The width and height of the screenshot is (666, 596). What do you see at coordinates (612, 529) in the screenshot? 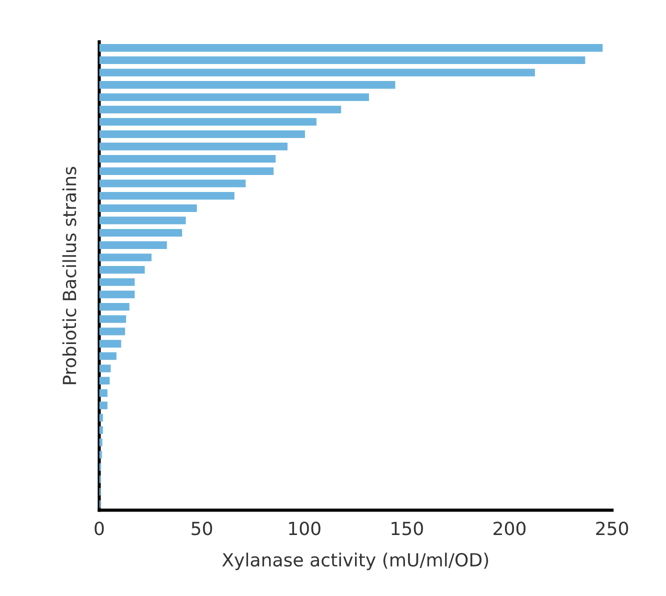
I see `x-tick-label: 250` at bounding box center [612, 529].